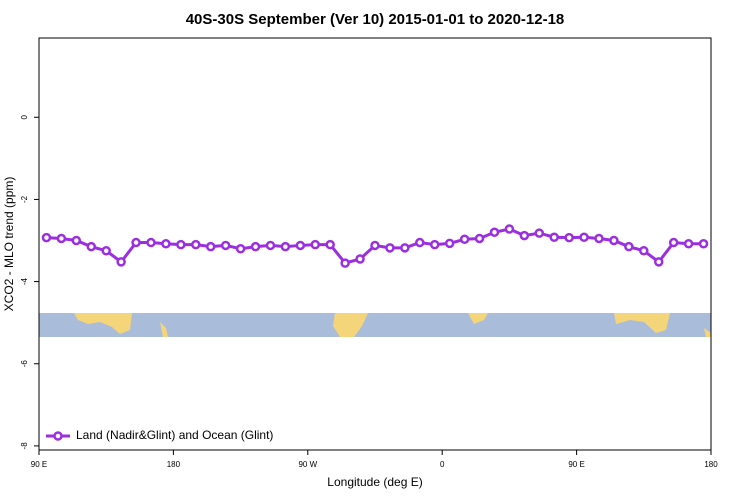 The height and width of the screenshot is (500, 750). Describe the element at coordinates (24, 199) in the screenshot. I see `y-tick-label: -2` at that location.